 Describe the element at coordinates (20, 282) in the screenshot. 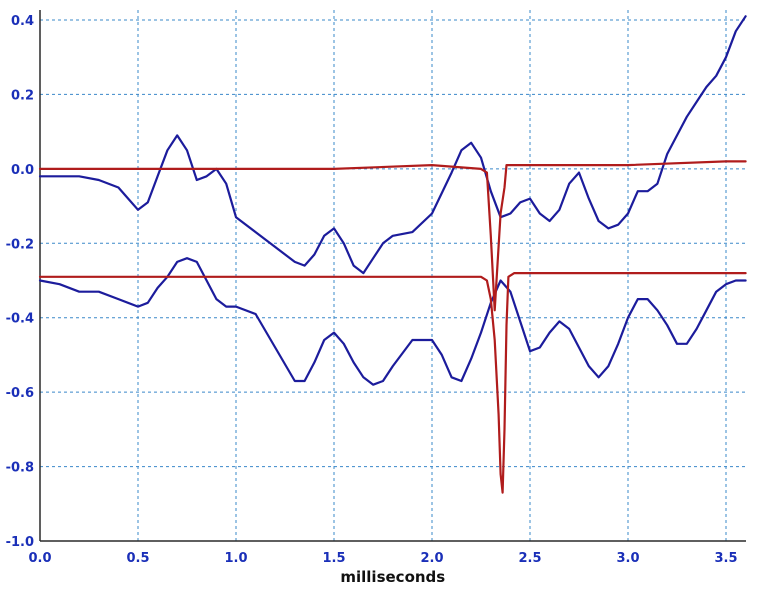

I see `y-tick-labels: 0.4 0.2 0.0 -0.2 -0.4 -0.6 -0.8 -1.0` at that location.